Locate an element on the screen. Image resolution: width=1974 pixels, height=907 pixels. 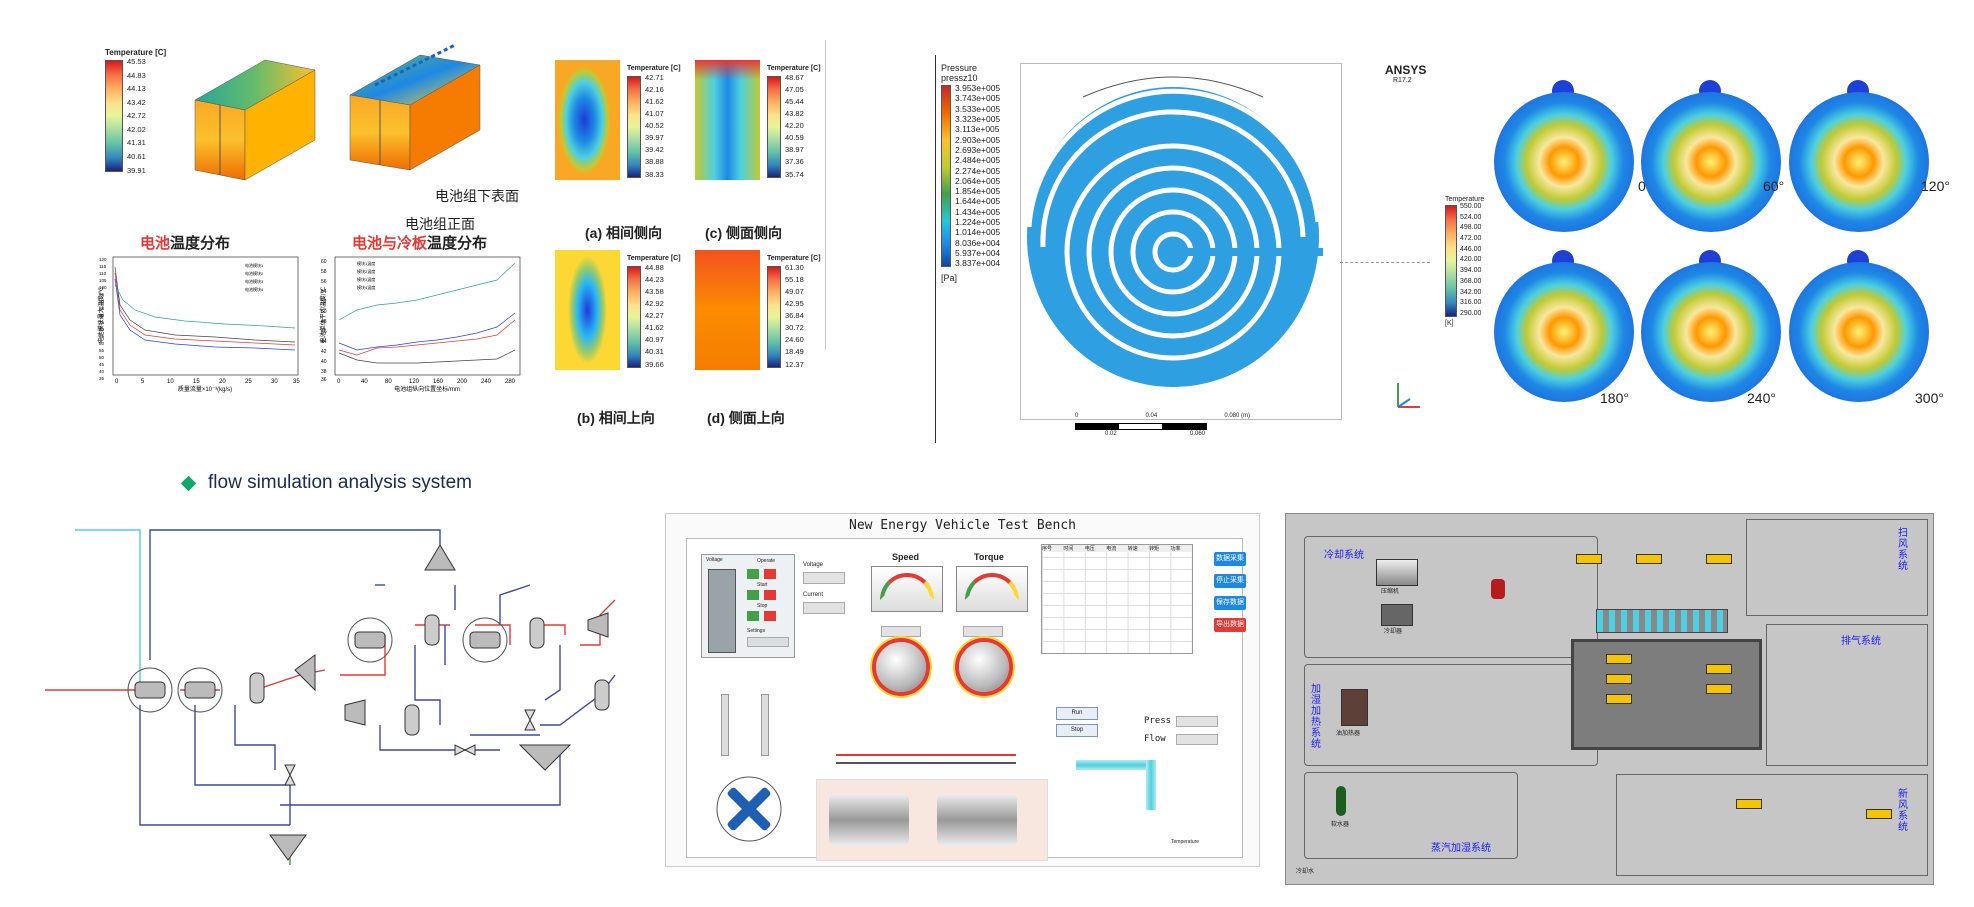
chart1-xtick: 35 is located at coordinates (296, 382).